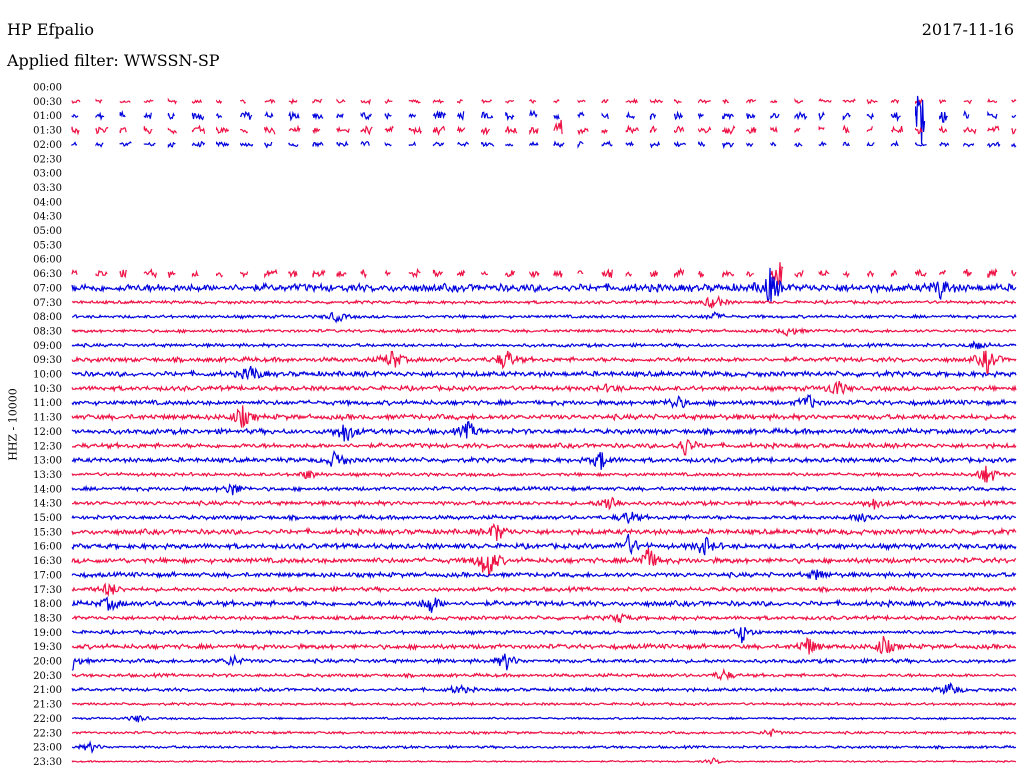  I want to click on time-tick-label: 23:00, so click(47, 748).